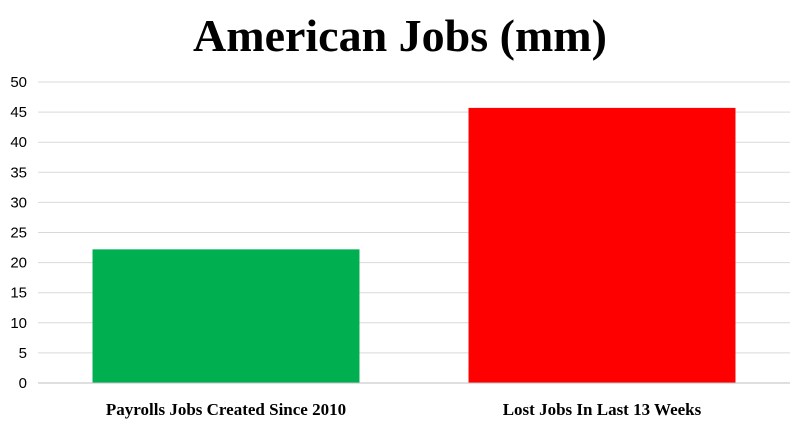 The image size is (800, 425). Describe the element at coordinates (18, 202) in the screenshot. I see `y-tick-label: 30` at that location.